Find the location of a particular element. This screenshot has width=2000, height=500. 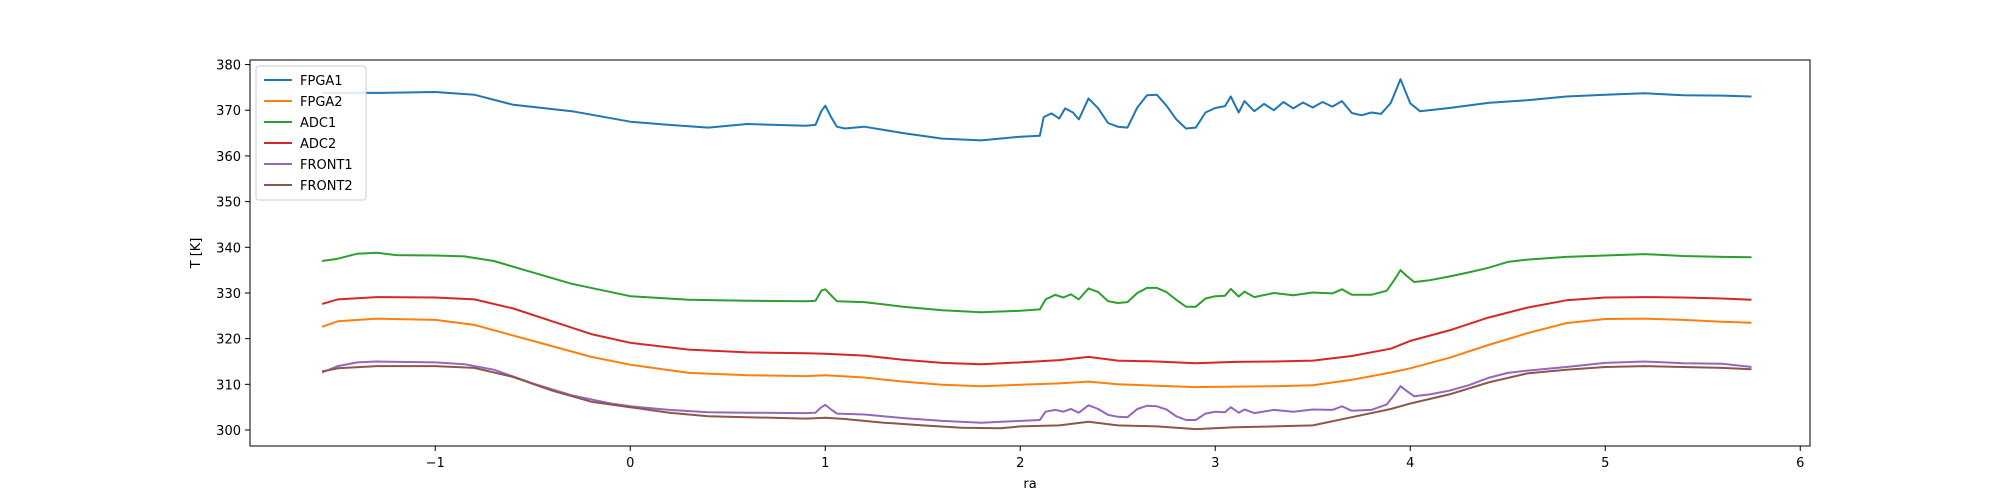

series-line-fpga2 is located at coordinates (1036, 353).